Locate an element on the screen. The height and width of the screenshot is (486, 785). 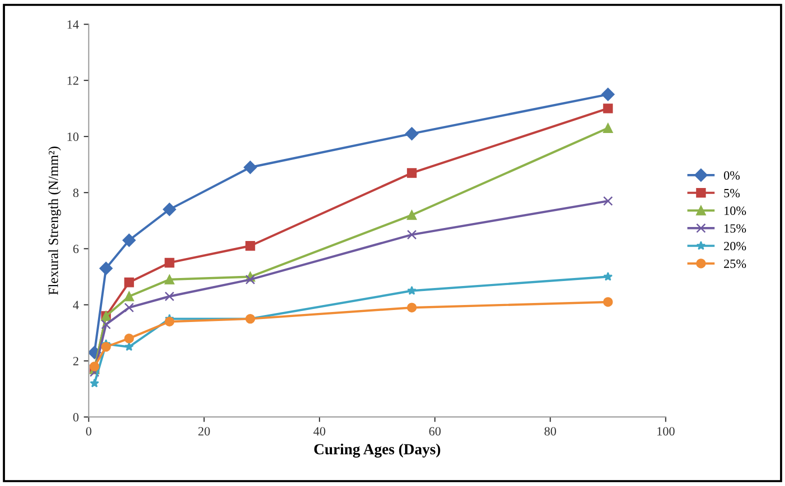
x-tick-label: 80 is located at coordinates (550, 431).